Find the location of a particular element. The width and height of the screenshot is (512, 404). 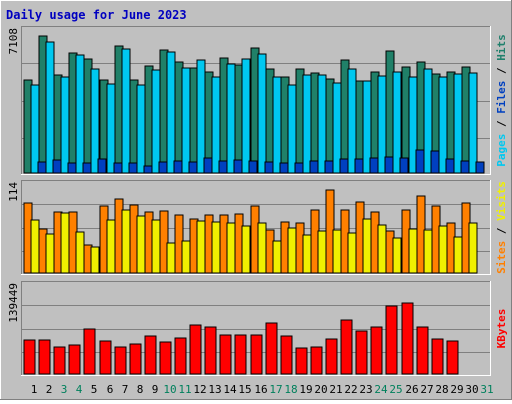

x-tick-label-day-13: 13 is located at coordinates (214, 389).